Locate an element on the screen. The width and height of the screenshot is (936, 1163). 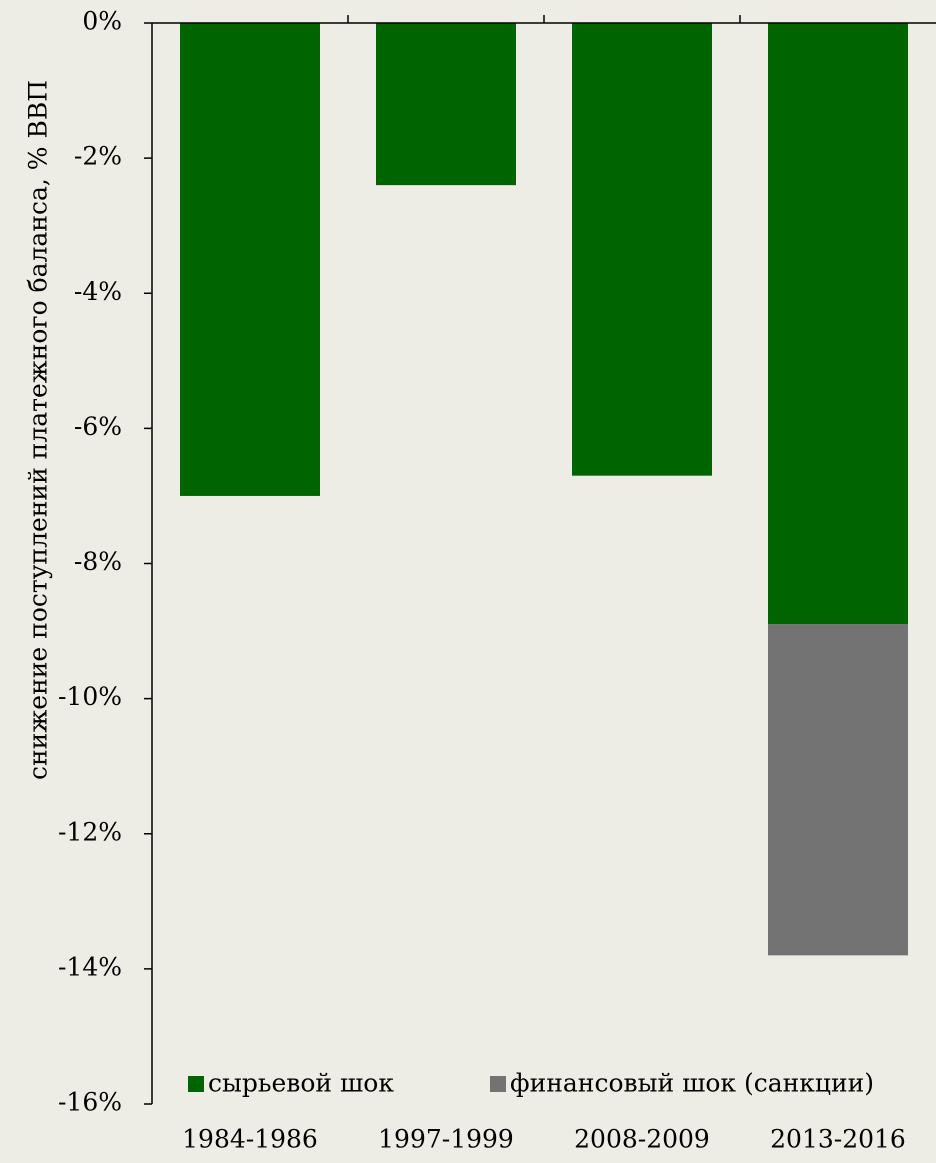
y-tick-label: -6% is located at coordinates (98, 426).